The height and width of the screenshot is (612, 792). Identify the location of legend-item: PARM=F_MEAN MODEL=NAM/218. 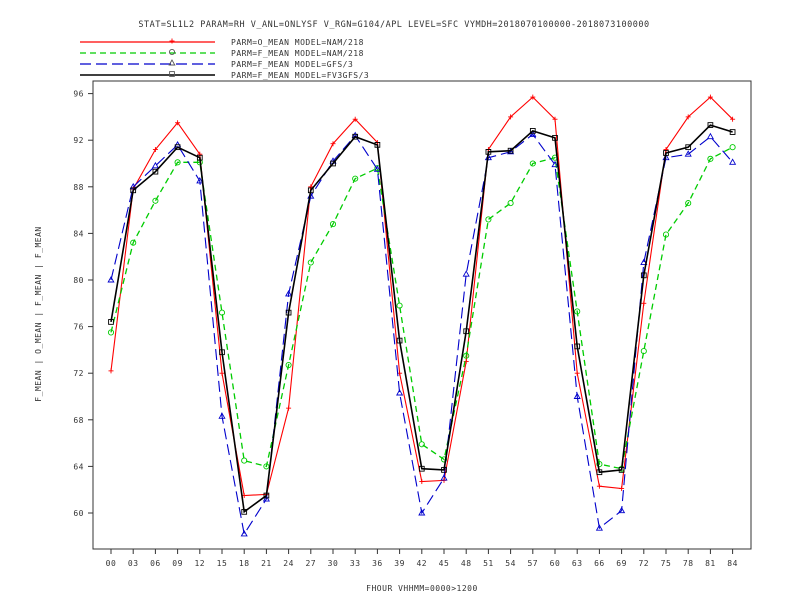
(221, 53).